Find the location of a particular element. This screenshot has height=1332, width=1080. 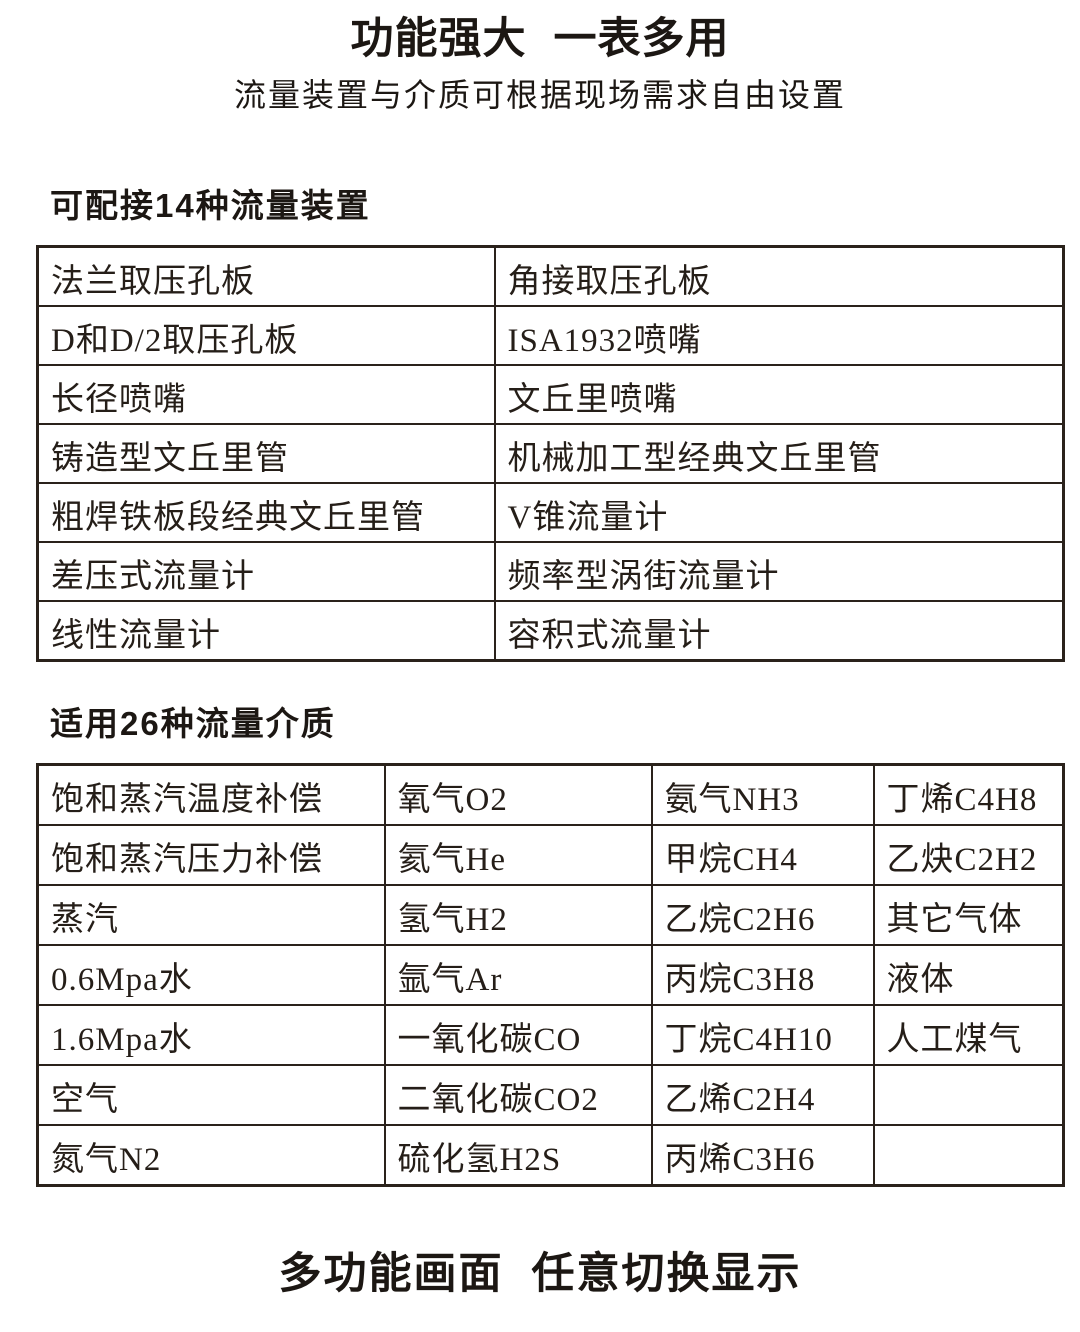

media-cell: 甲烷CH4 is located at coordinates (762, 855).